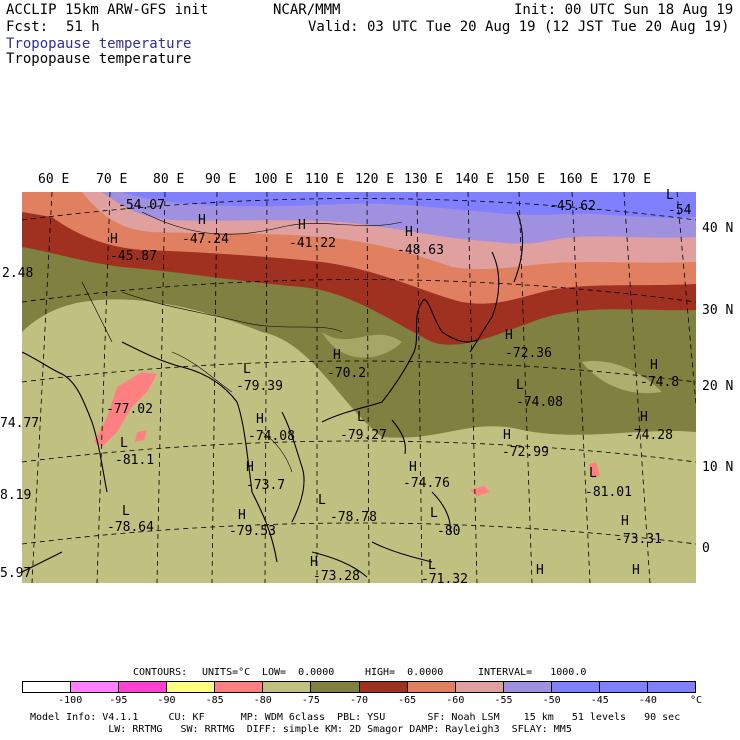 This screenshot has height=740, width=740. I want to click on value-label: -80, so click(449, 531).